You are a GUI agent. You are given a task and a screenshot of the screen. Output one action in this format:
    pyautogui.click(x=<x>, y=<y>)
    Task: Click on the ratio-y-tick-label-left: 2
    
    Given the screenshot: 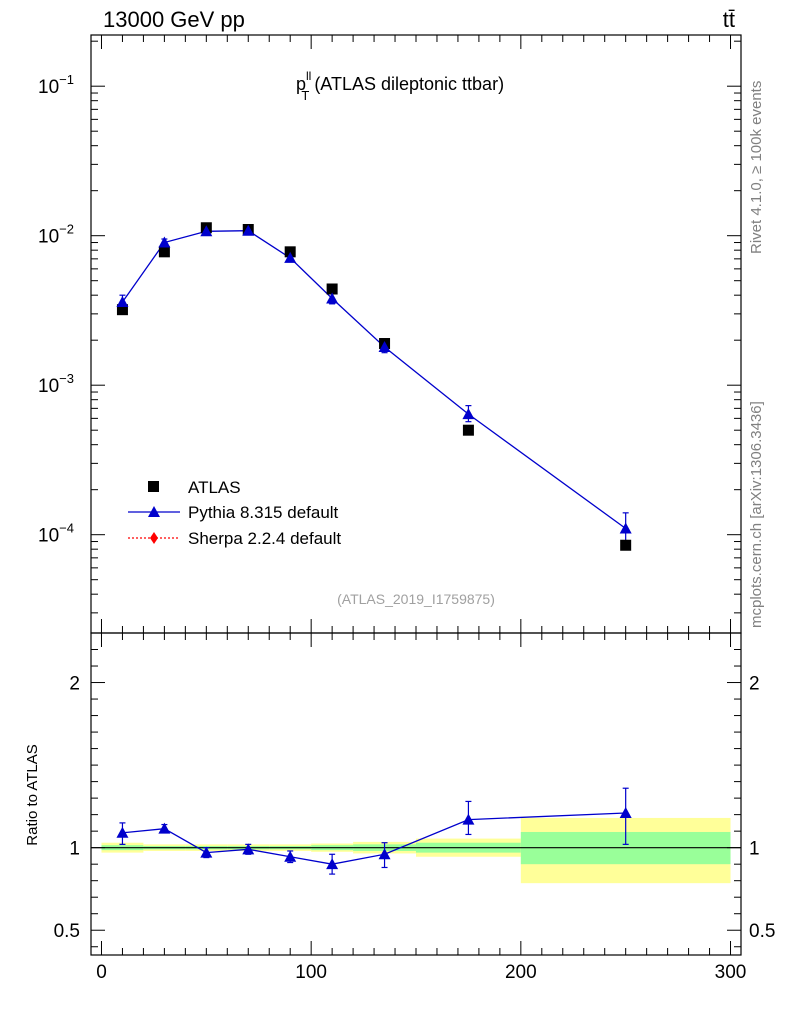 What is the action you would take?
    pyautogui.click(x=74, y=684)
    